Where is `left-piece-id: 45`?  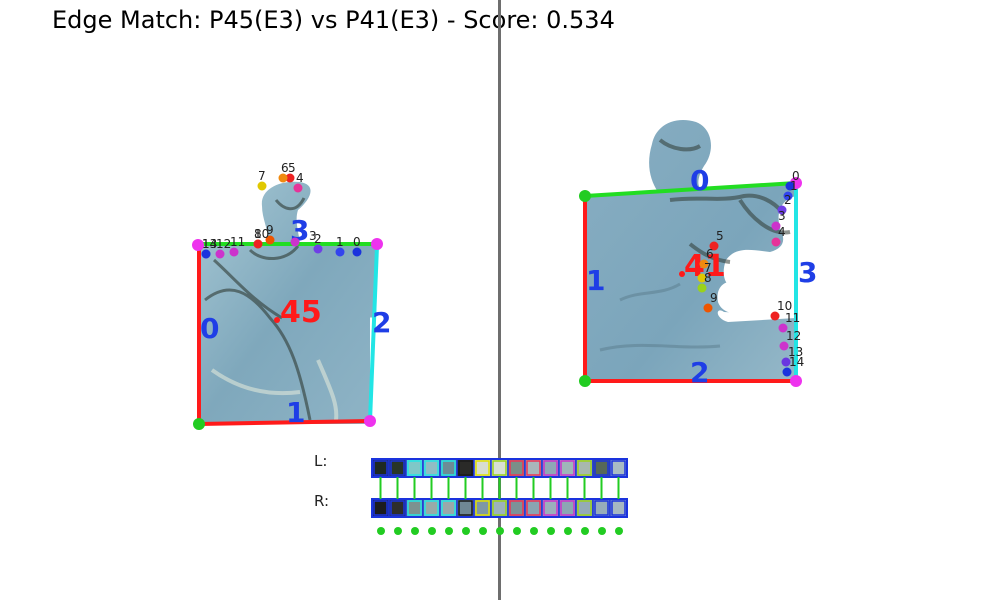
left-piece-id: 45 is located at coordinates (301, 312).